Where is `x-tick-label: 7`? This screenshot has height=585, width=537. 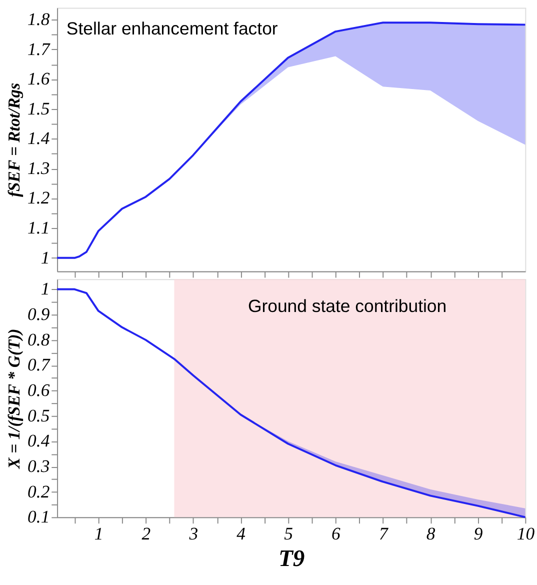 x-tick-label: 7 is located at coordinates (383, 533).